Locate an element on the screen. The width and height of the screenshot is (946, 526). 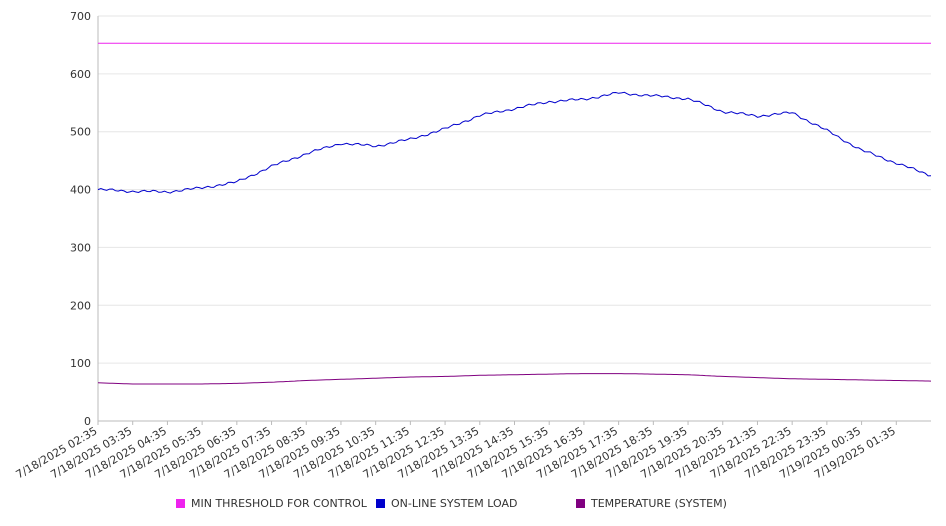
legend-swatch-temperature is located at coordinates (580, 503).